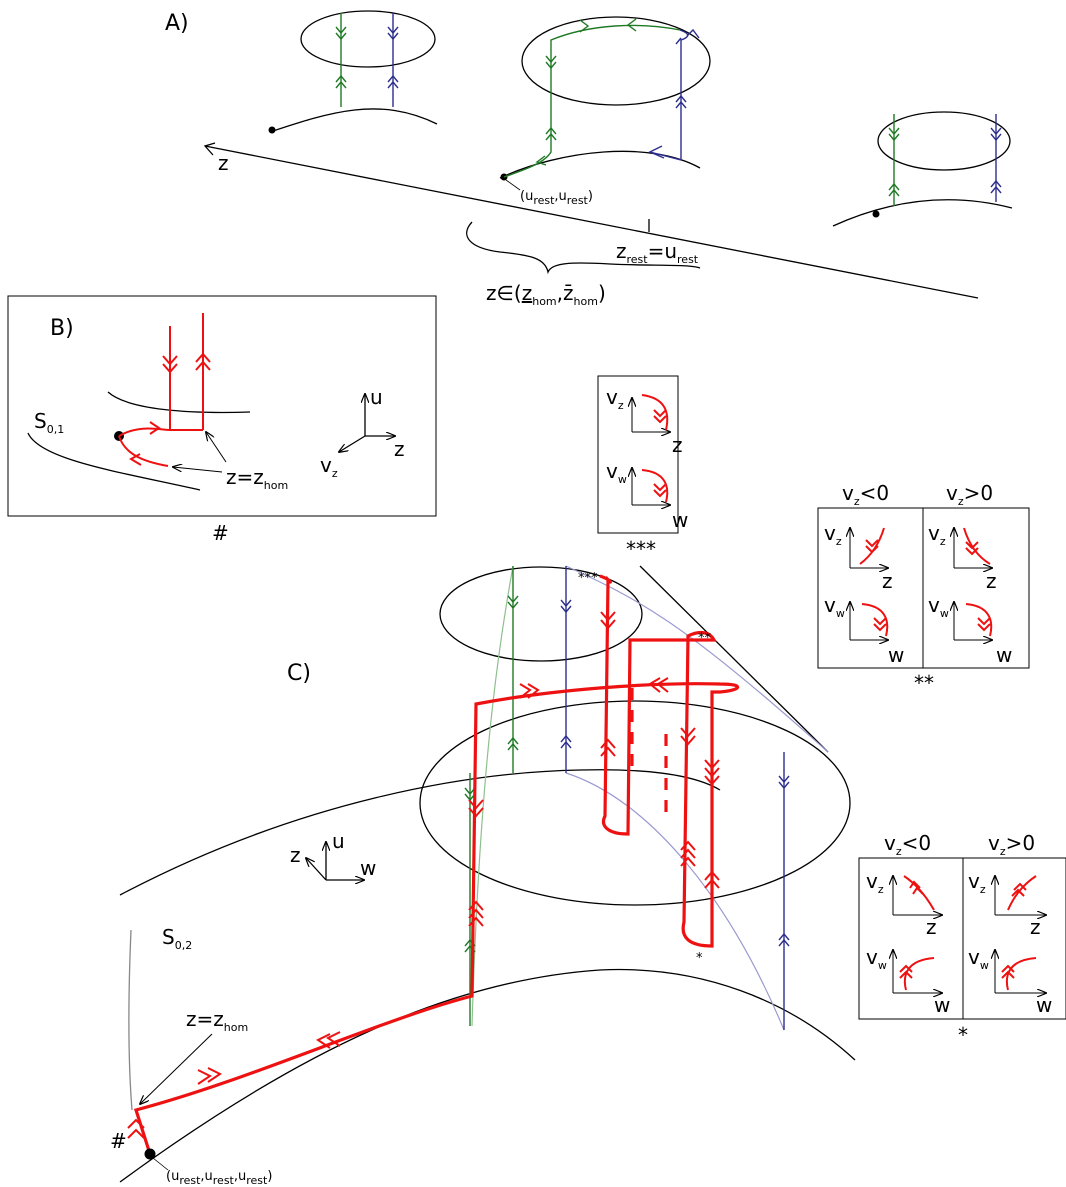  What do you see at coordinates (176, 1068) in the screenshot?
I see `zhom-leader-c` at bounding box center [176, 1068].